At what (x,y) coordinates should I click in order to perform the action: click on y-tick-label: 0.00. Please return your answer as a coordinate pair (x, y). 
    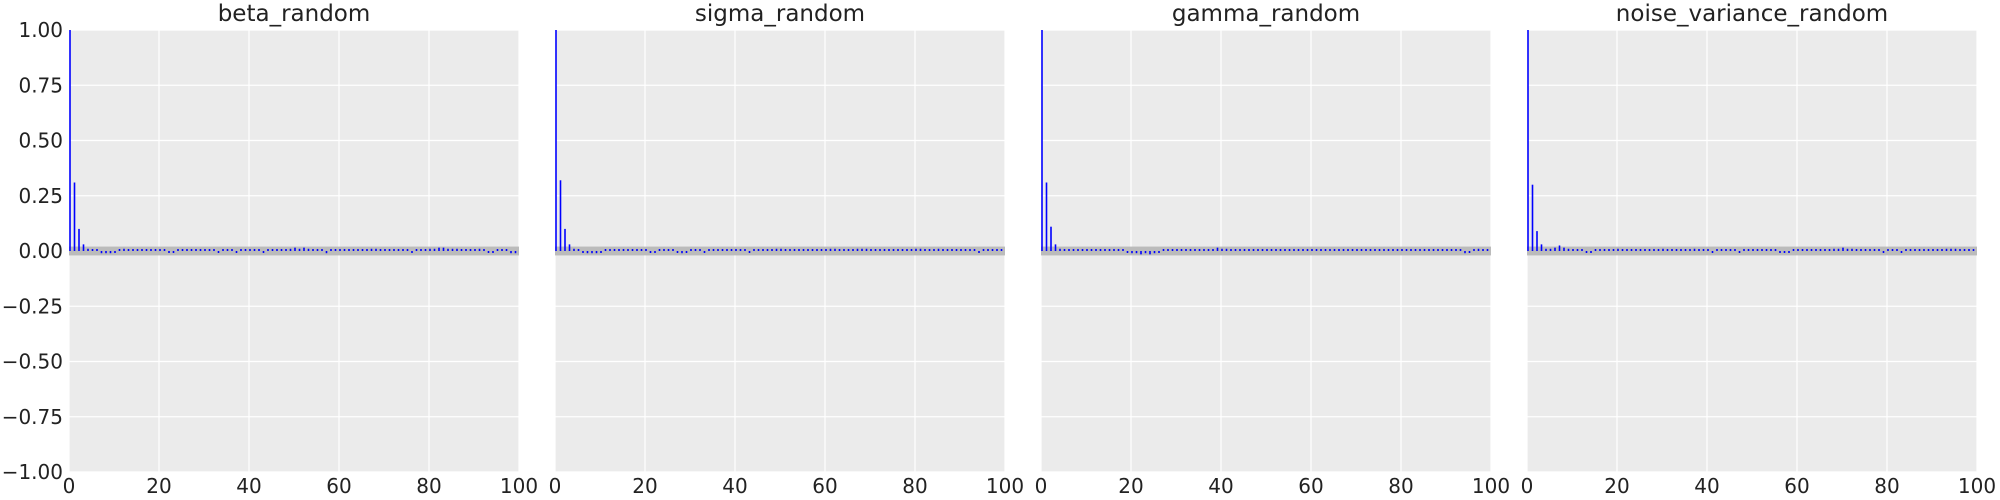
    Looking at the image, I should click on (40, 251).